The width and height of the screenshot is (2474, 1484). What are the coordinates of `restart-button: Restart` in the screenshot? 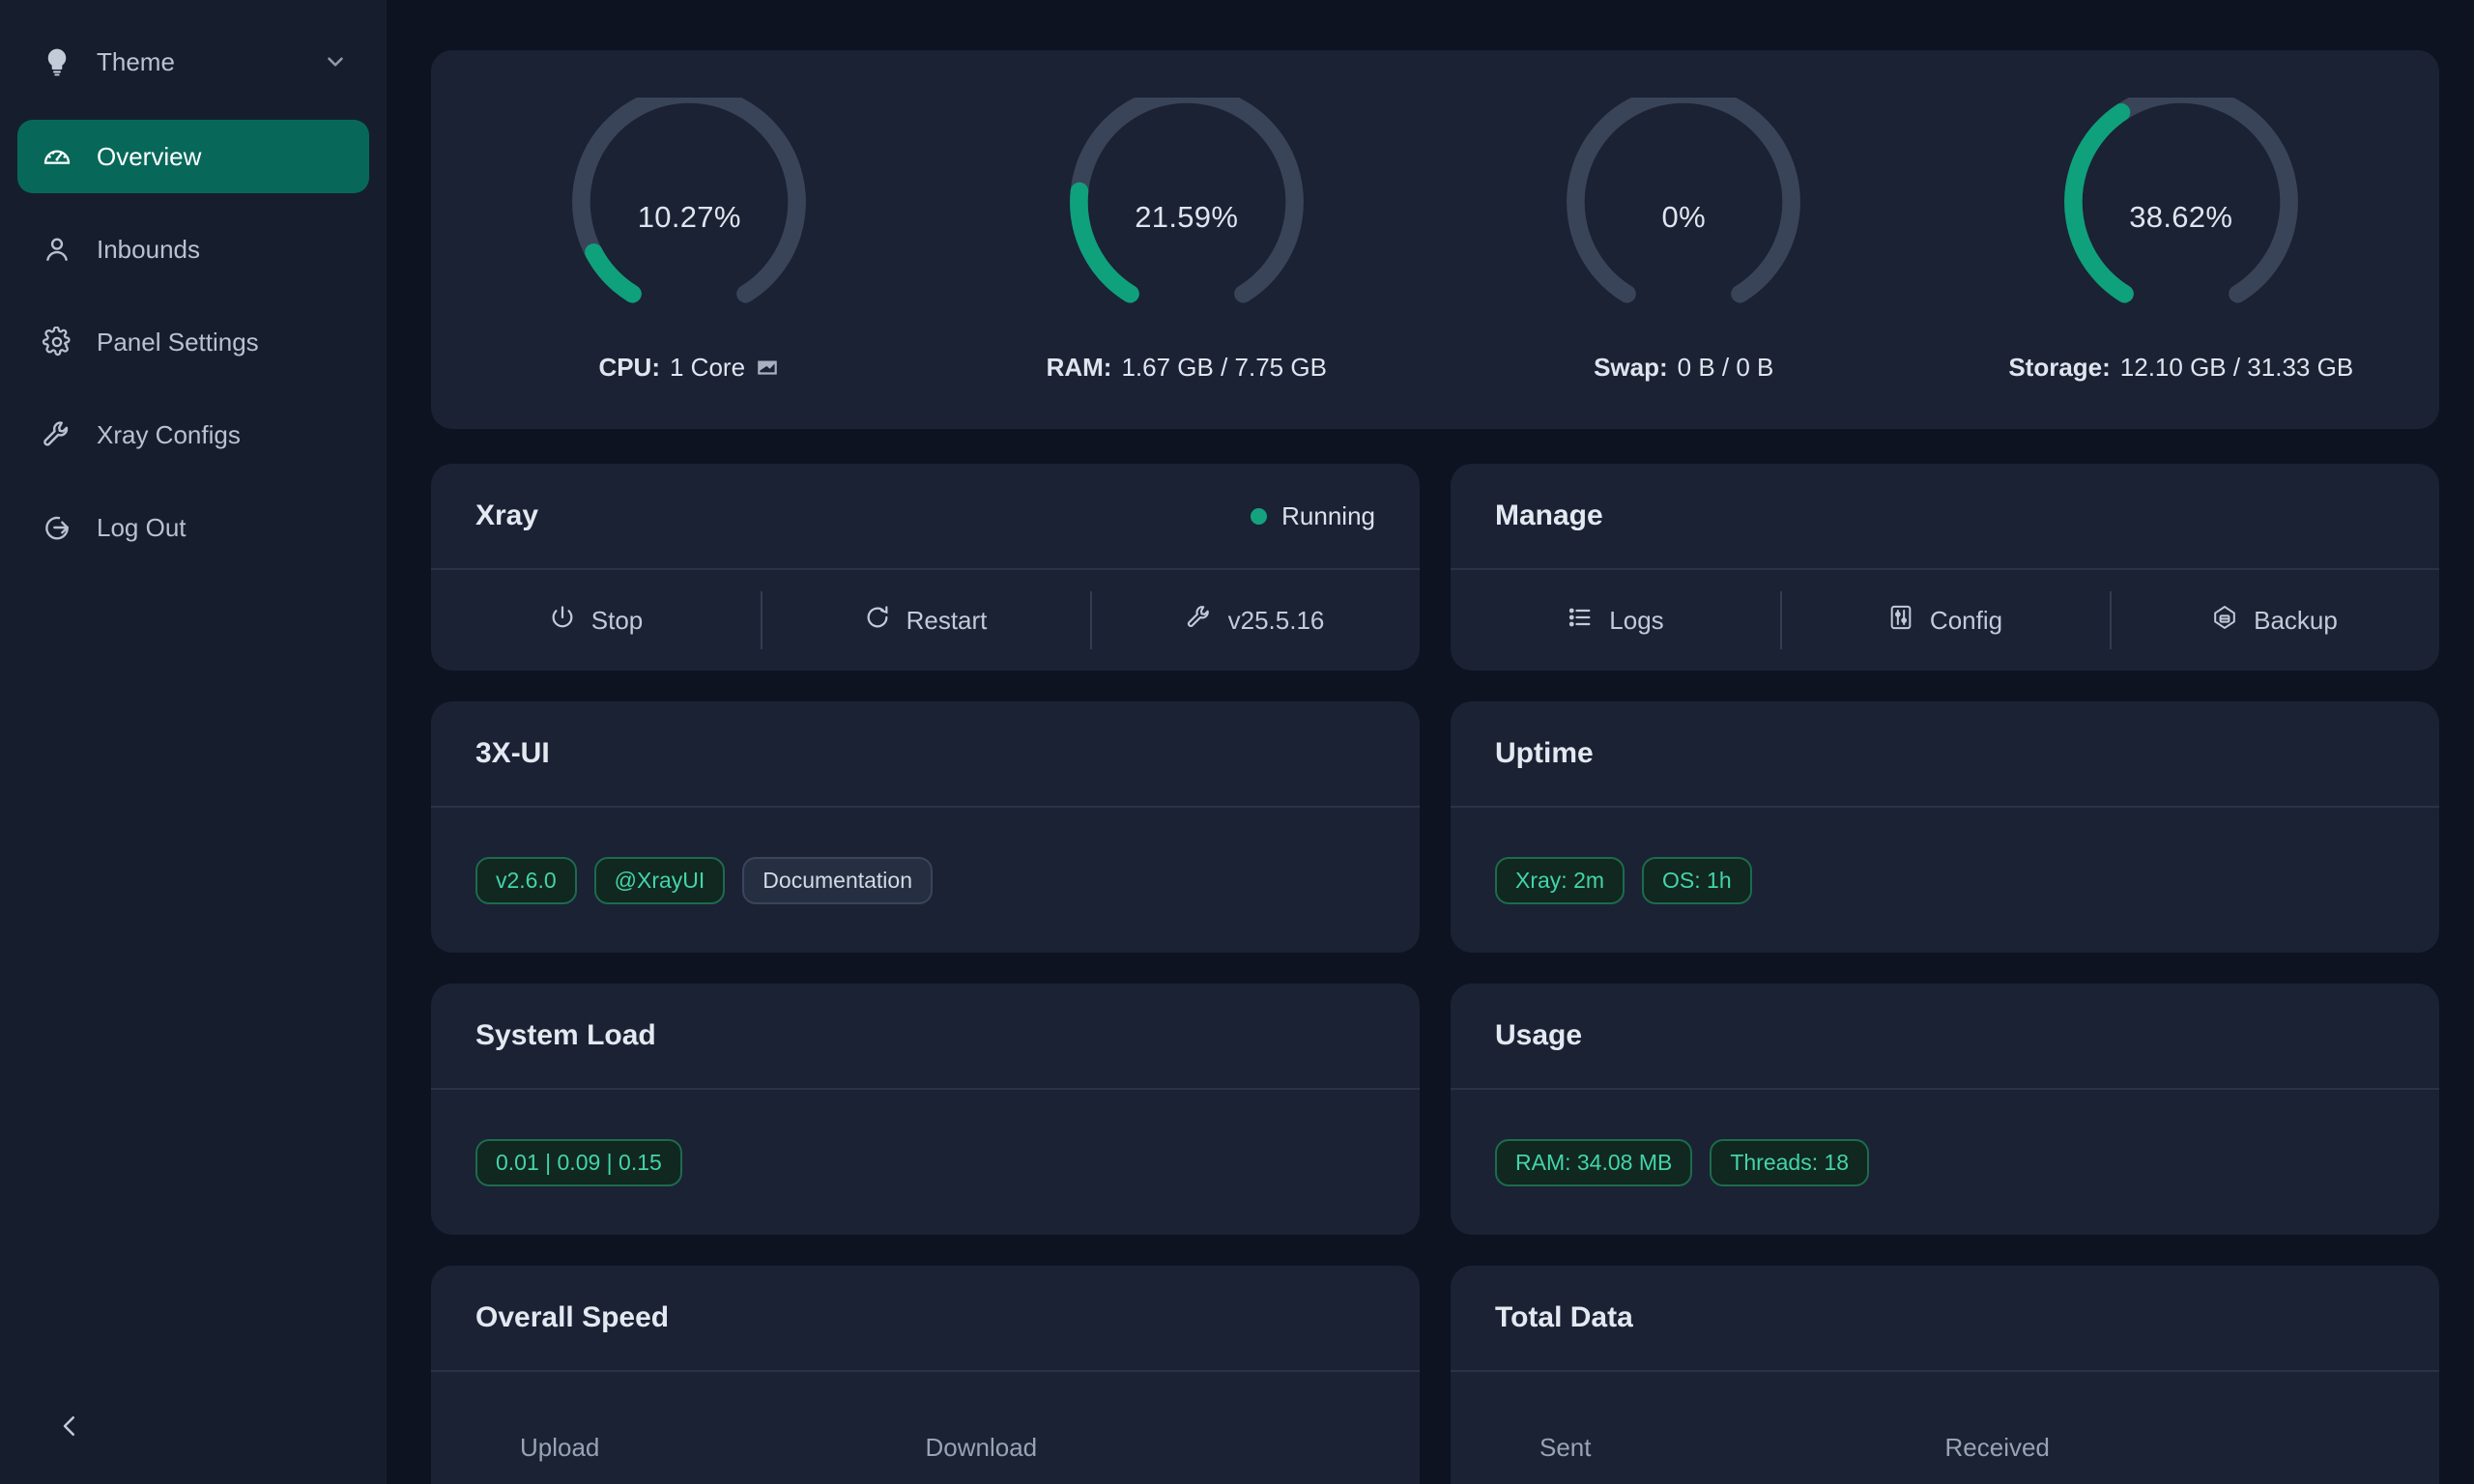 It's located at (926, 620).